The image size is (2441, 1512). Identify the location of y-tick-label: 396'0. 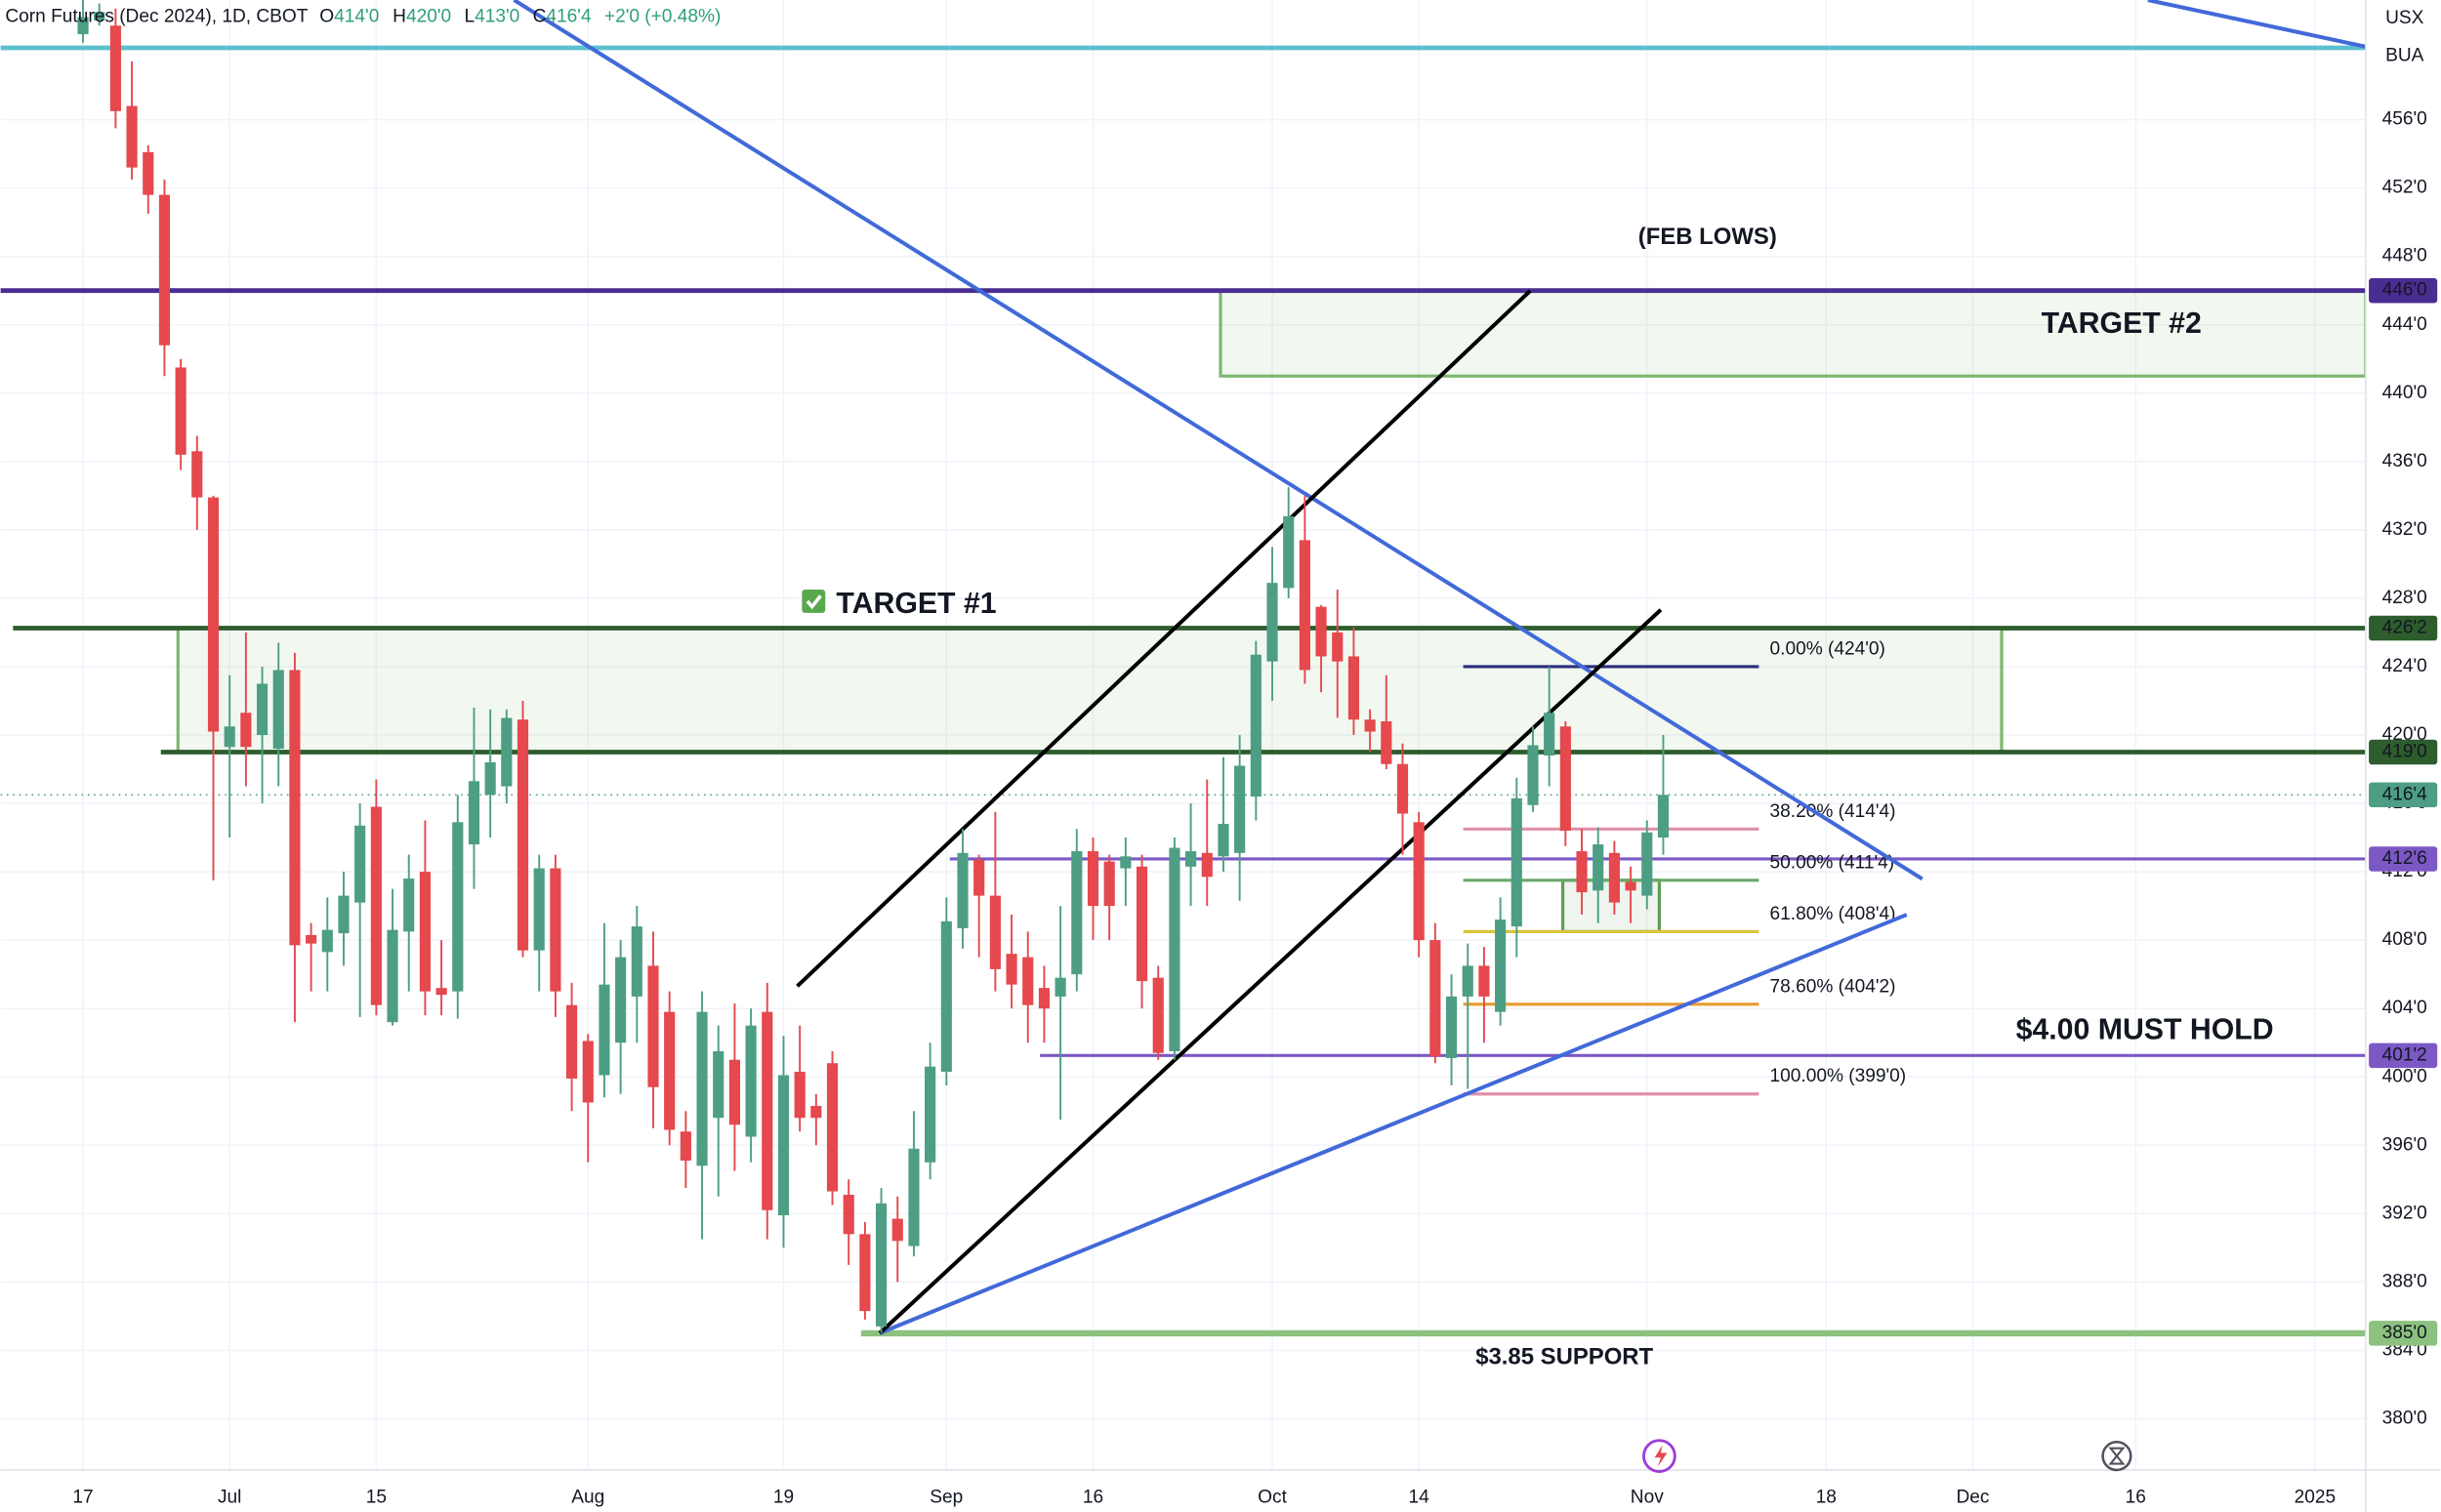
(2405, 1144).